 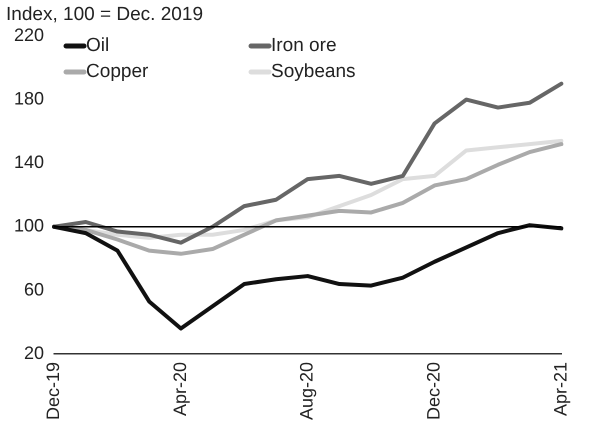 What do you see at coordinates (34, 289) in the screenshot?
I see `y-tick-label: 60` at bounding box center [34, 289].